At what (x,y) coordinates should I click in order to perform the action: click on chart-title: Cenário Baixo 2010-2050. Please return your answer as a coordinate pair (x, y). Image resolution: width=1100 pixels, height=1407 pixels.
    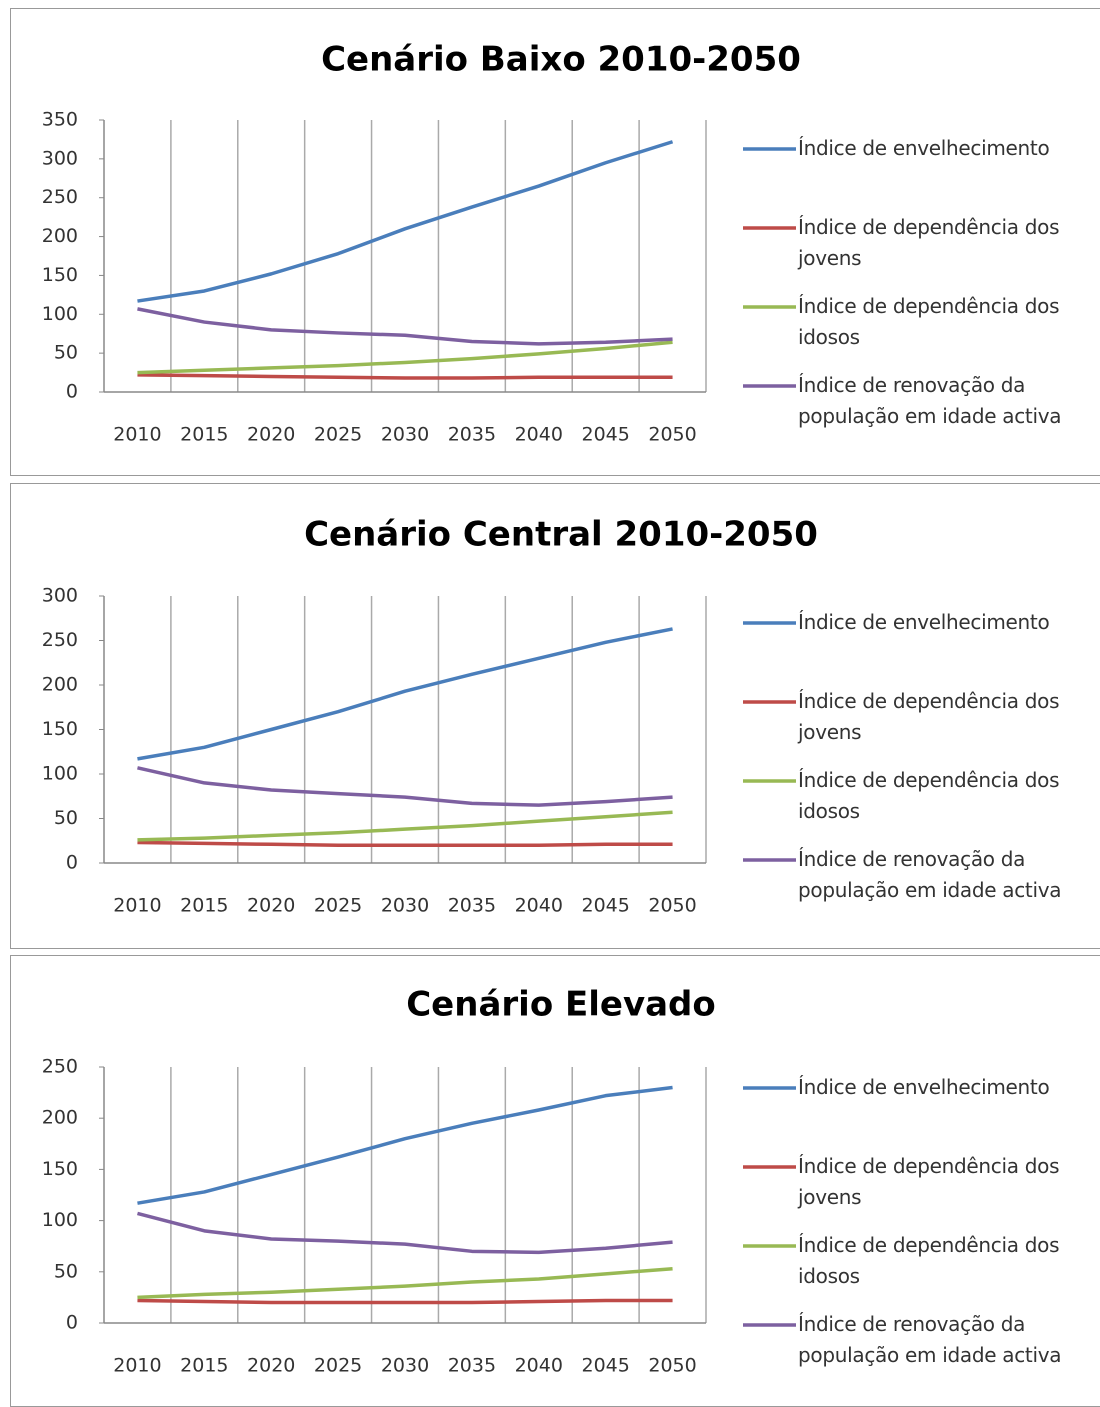
    Looking at the image, I should click on (561, 60).